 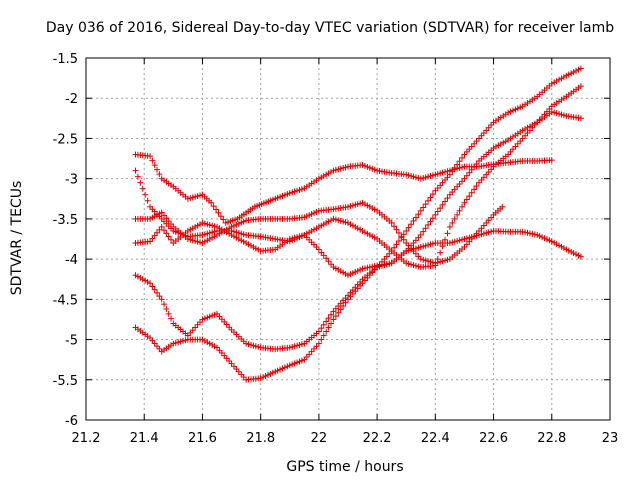 I want to click on x-tick-label: 22.2, so click(x=377, y=438).